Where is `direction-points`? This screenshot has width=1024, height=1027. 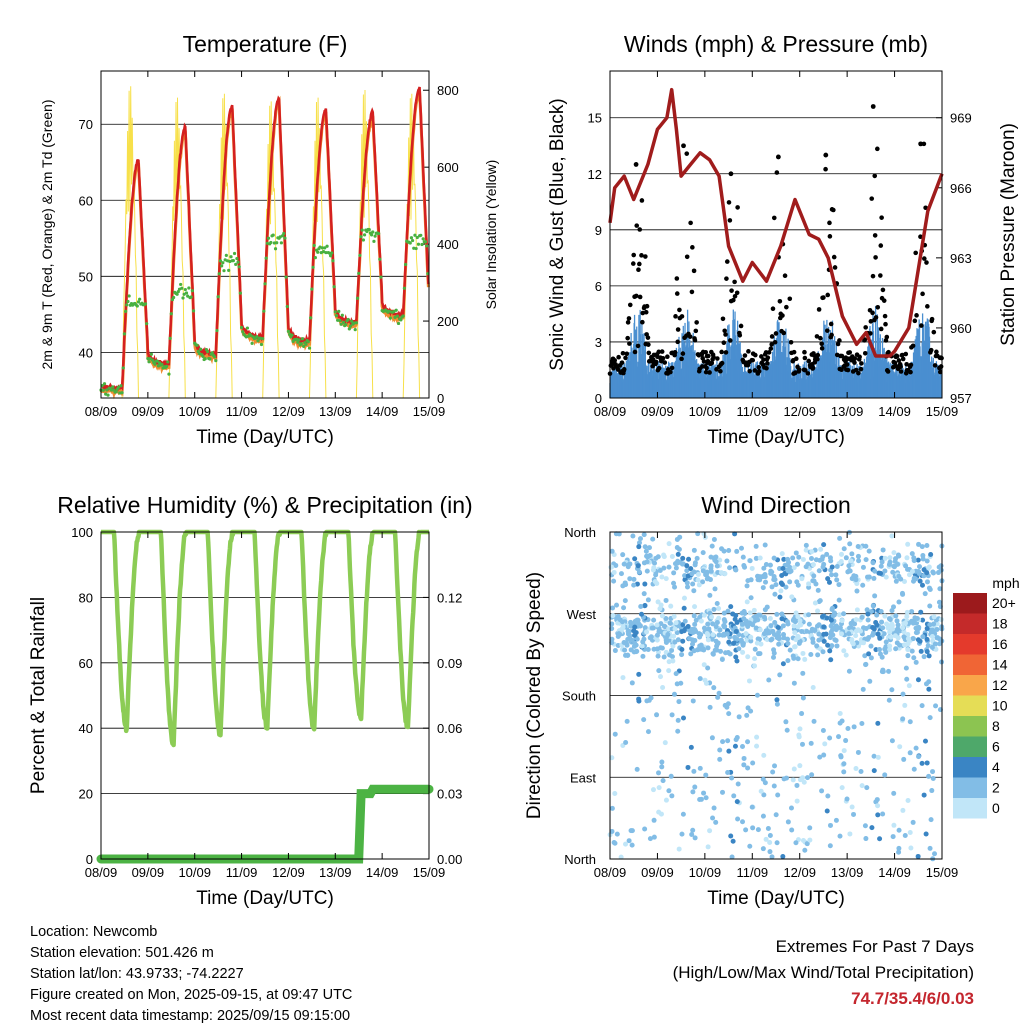 direction-points is located at coordinates (776, 695).